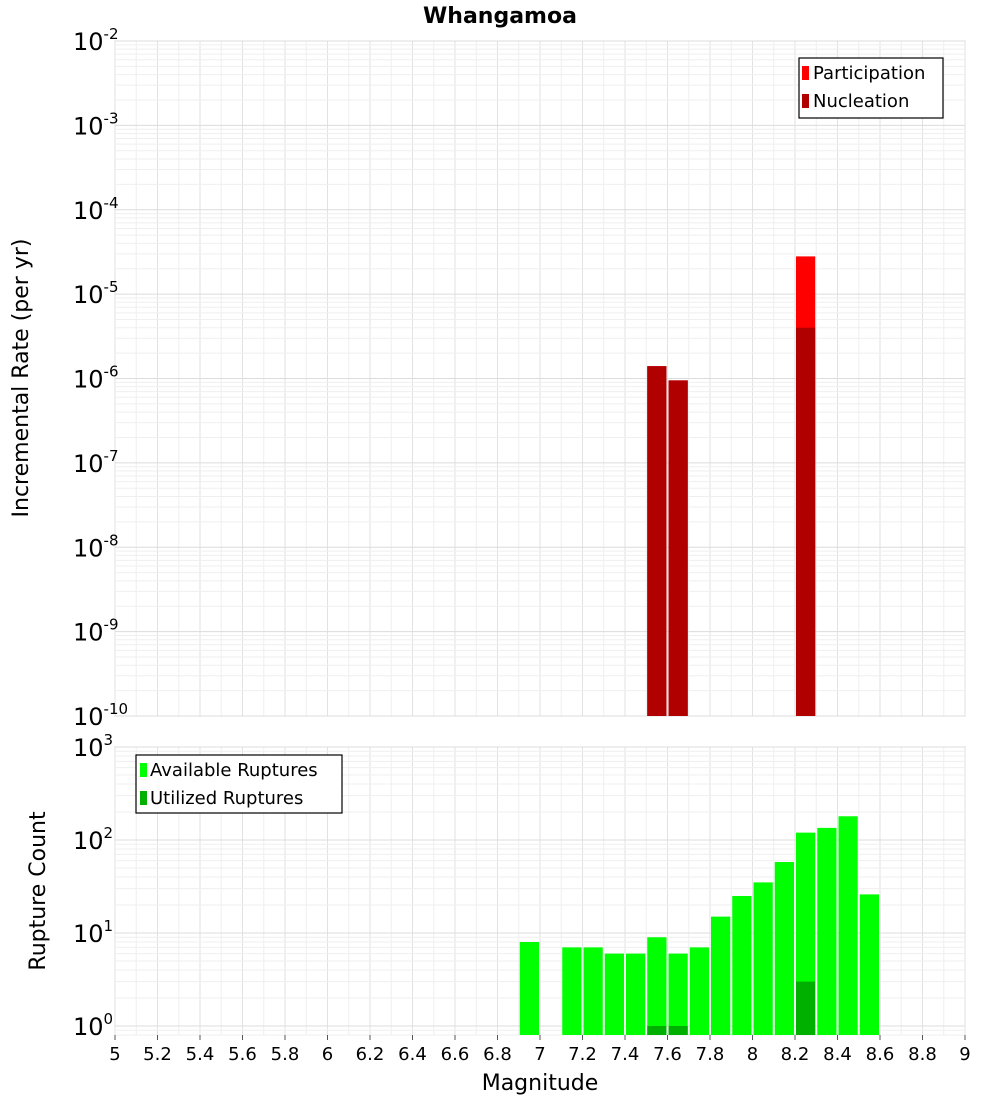 This screenshot has height=1100, width=1000. What do you see at coordinates (111, 34) in the screenshot?
I see `y-tick-exponent: -2` at bounding box center [111, 34].